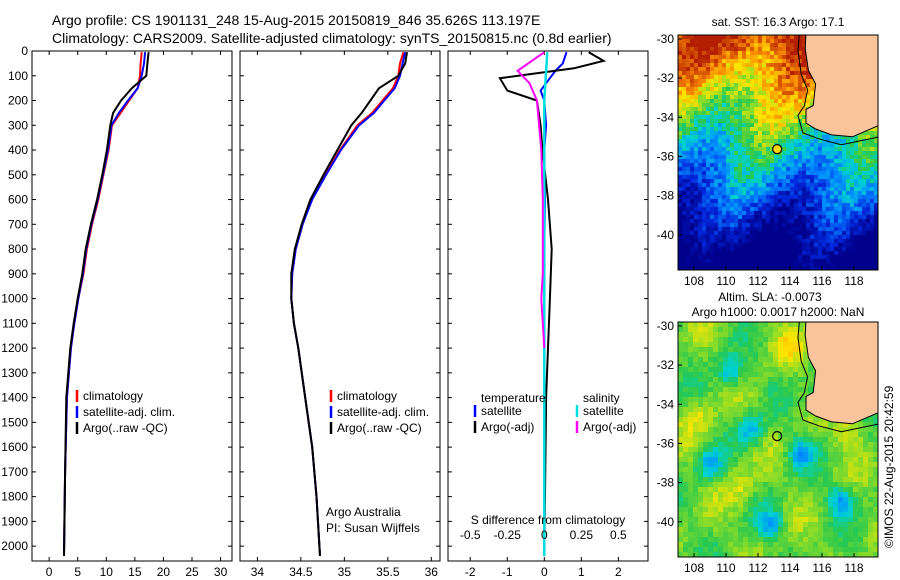 The width and height of the screenshot is (900, 580). What do you see at coordinates (258, 572) in the screenshot?
I see `x-tick-label: 34` at bounding box center [258, 572].